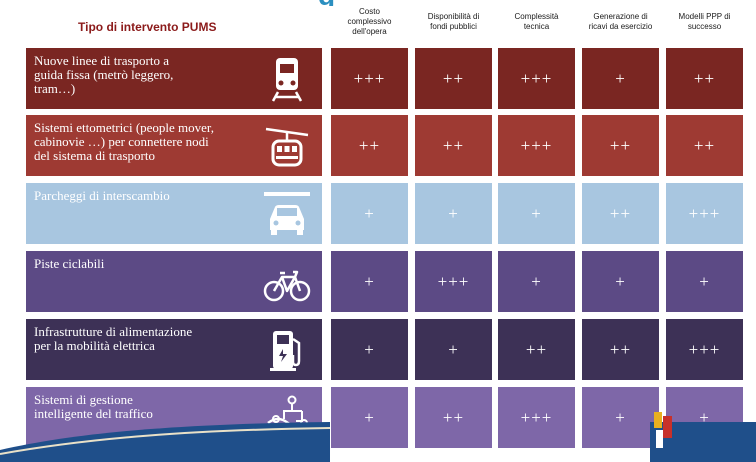  Describe the element at coordinates (287, 282) in the screenshot. I see `bicycle-icon` at that location.